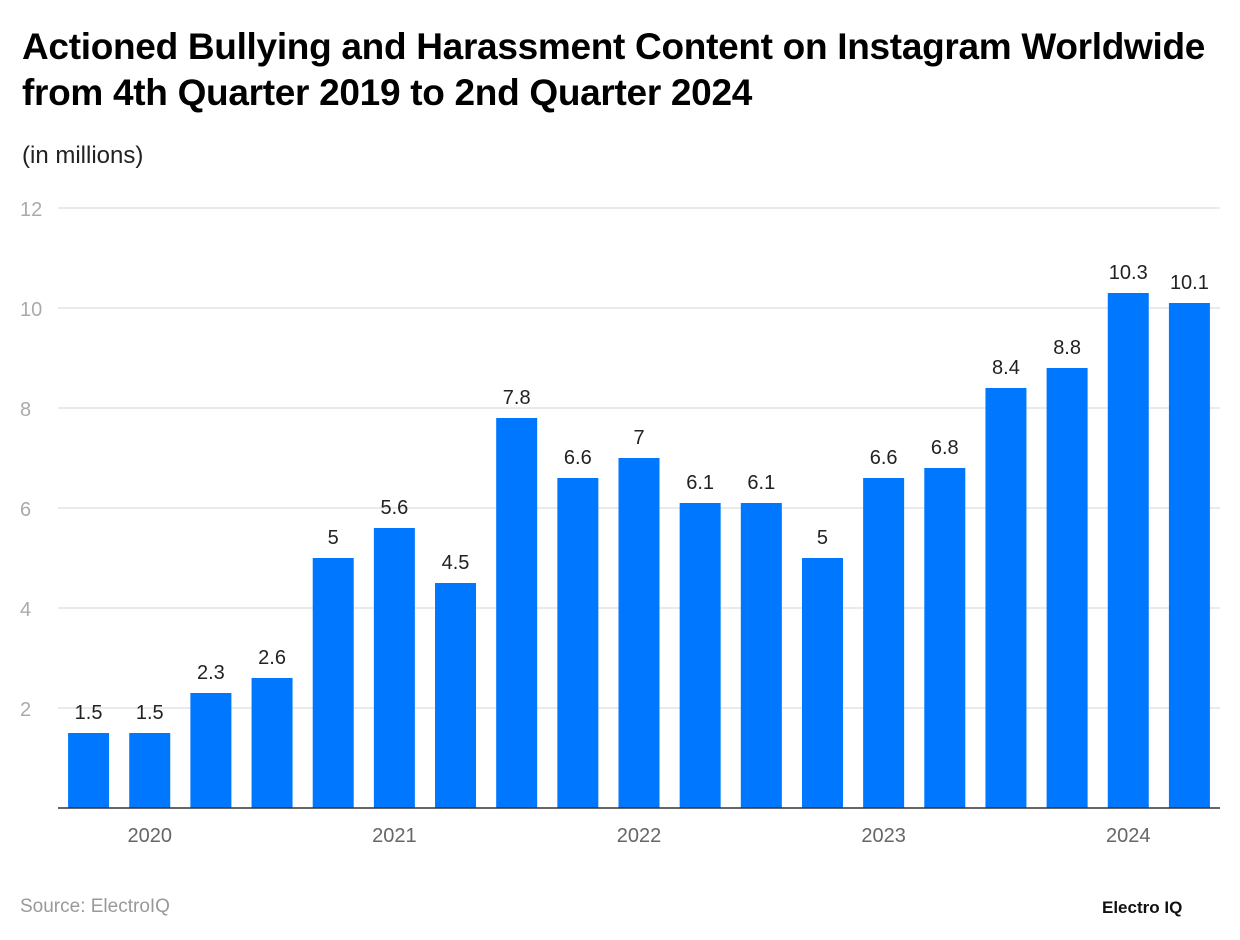 The width and height of the screenshot is (1240, 940). I want to click on y-tick-label: 8, so click(25, 410).